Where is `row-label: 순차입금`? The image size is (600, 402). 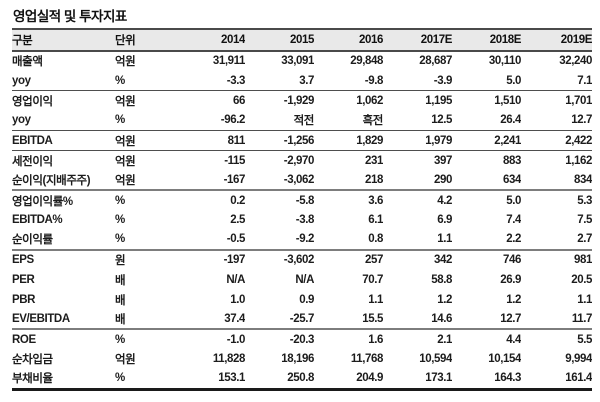 row-label: 순차입금 is located at coordinates (32, 360).